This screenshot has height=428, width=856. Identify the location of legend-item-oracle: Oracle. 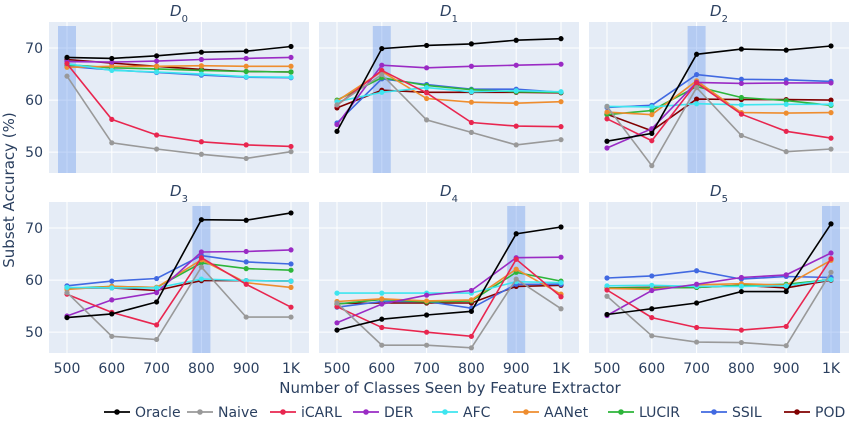
(142, 413).